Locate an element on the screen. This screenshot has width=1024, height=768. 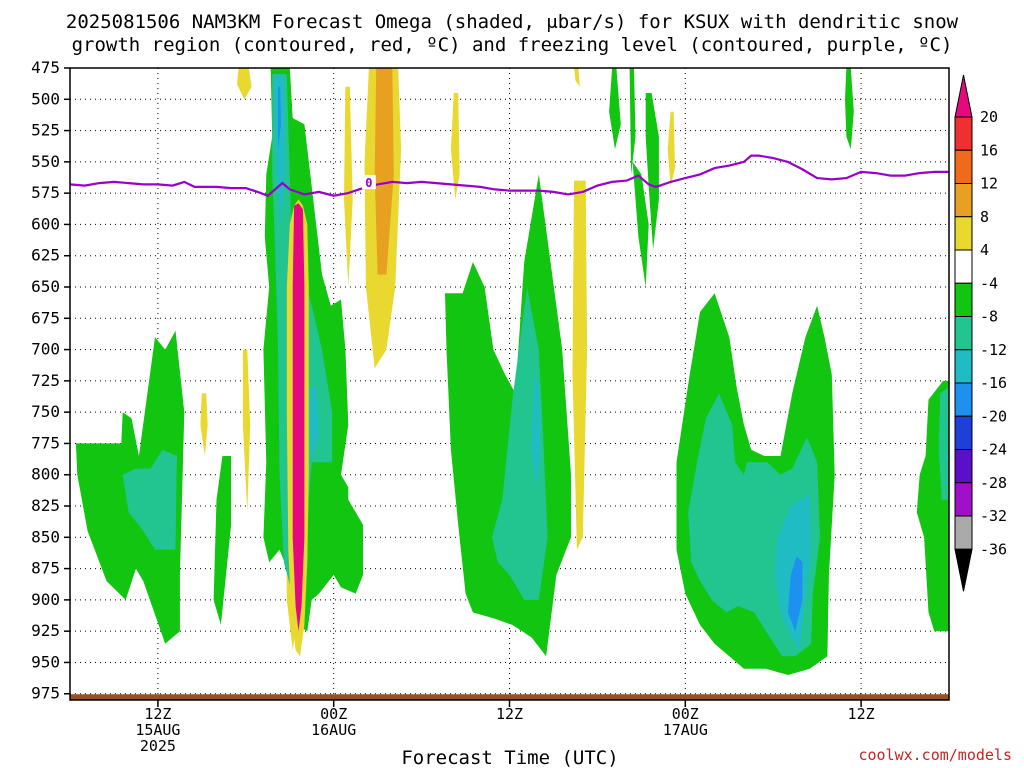
colorbar-label: -36 is located at coordinates (993, 549).